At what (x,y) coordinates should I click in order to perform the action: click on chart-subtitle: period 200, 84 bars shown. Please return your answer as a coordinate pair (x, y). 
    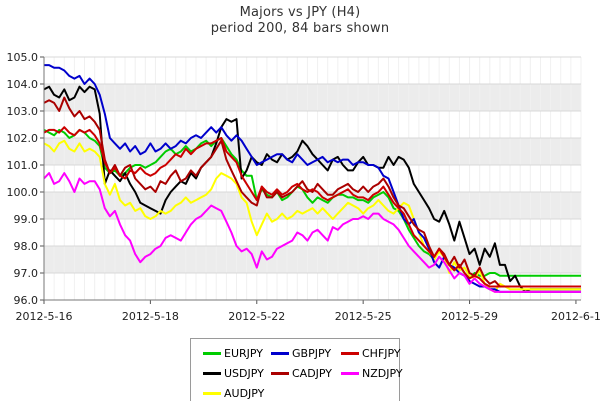
    Looking at the image, I should click on (300, 28).